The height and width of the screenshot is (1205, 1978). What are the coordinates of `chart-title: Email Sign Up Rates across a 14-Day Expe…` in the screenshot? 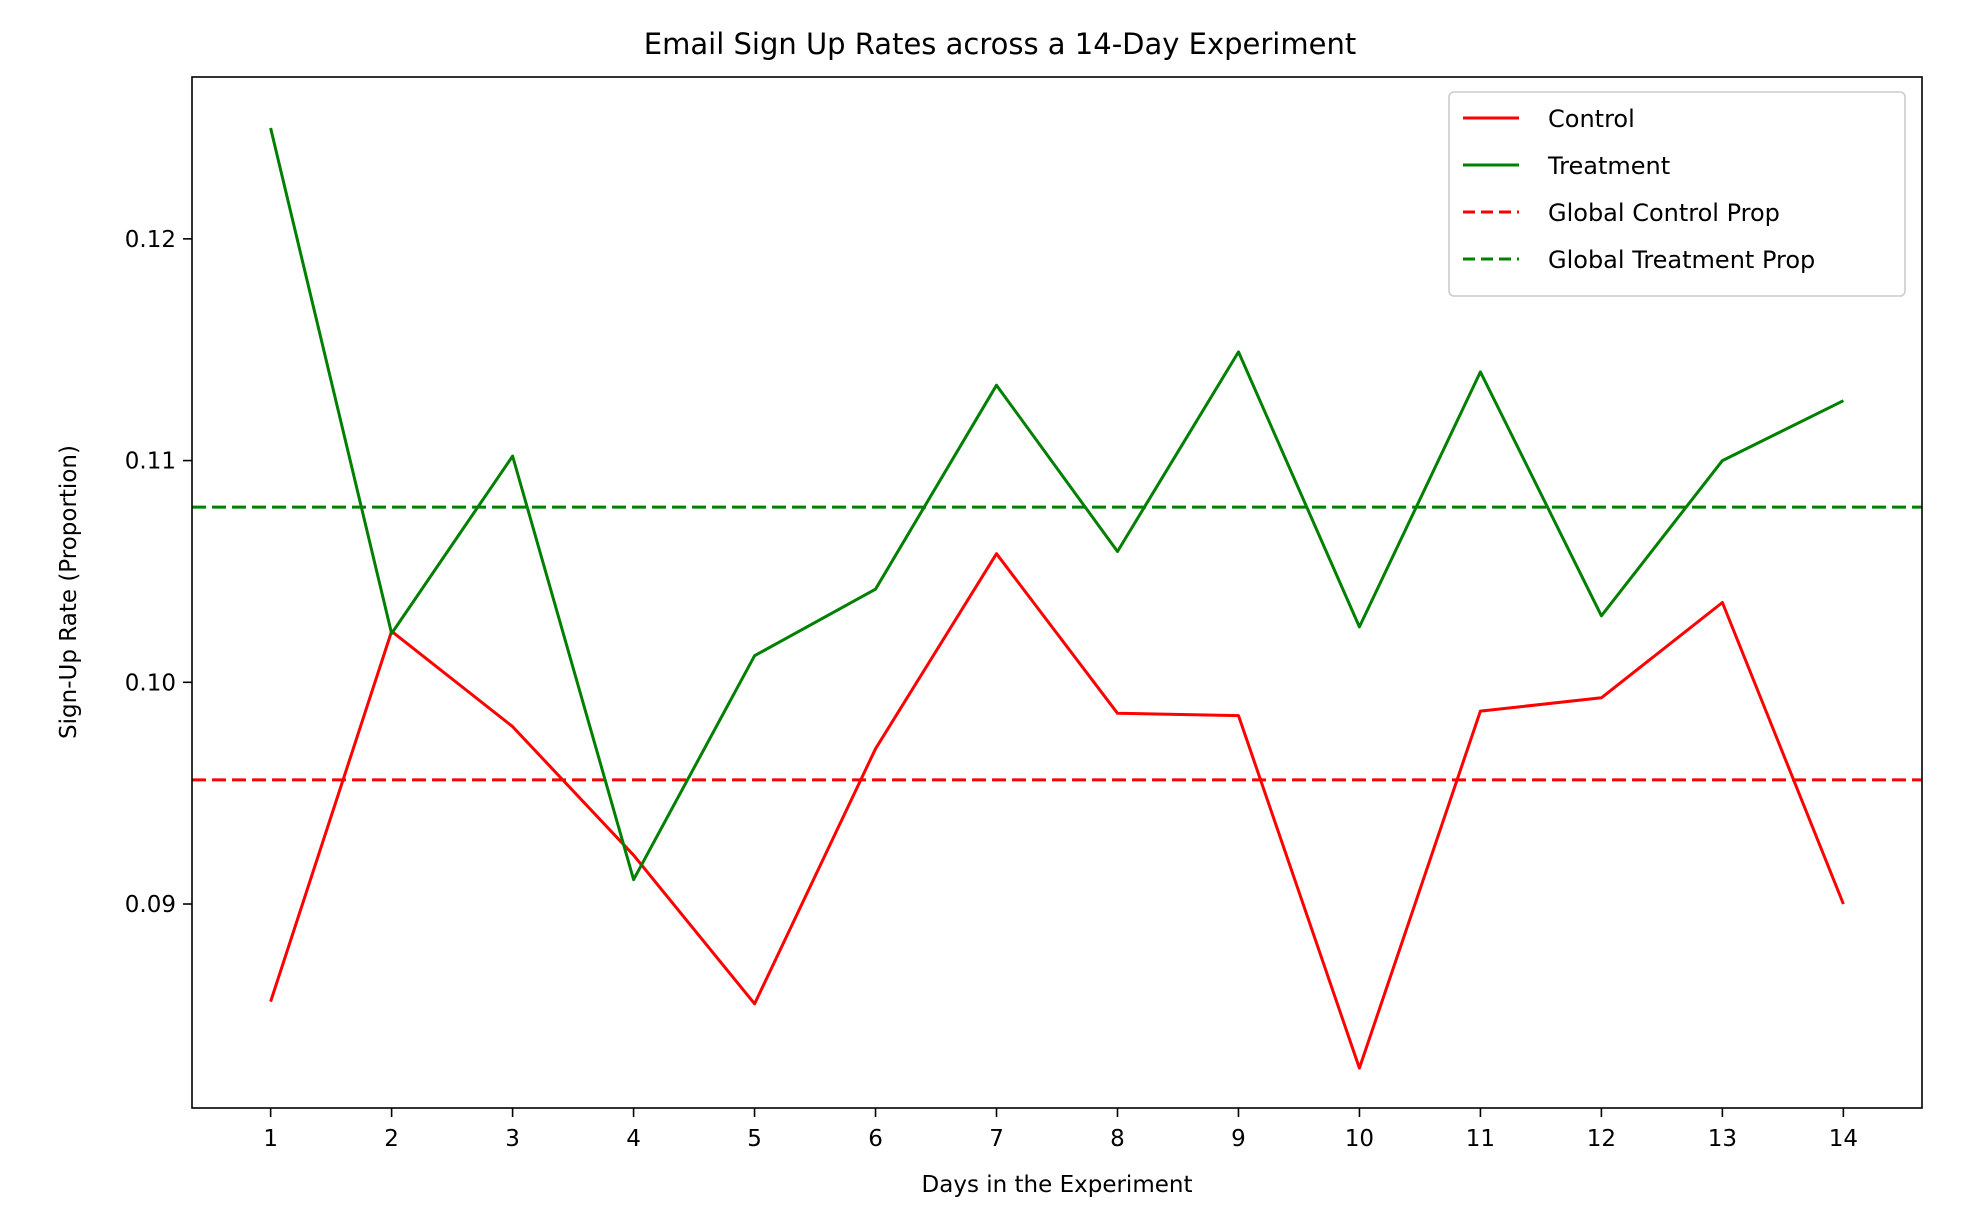 It's located at (1000, 44).